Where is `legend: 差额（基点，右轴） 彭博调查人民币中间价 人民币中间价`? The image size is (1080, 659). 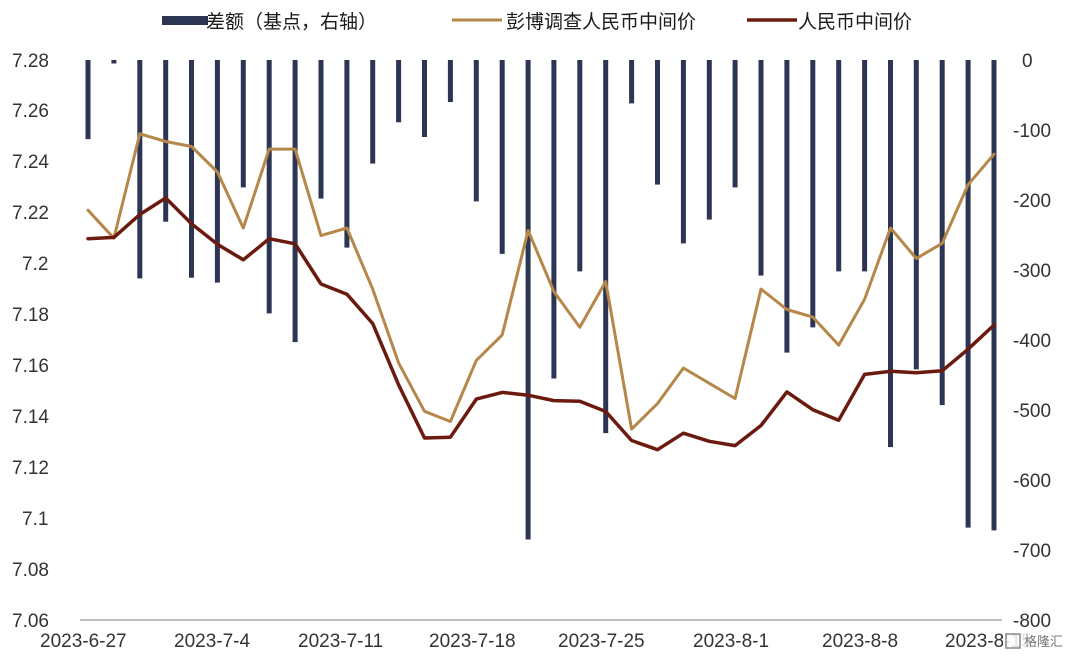 legend: 差额（基点，右轴） 彭博调查人民币中间价 人民币中间价 is located at coordinates (537, 22).